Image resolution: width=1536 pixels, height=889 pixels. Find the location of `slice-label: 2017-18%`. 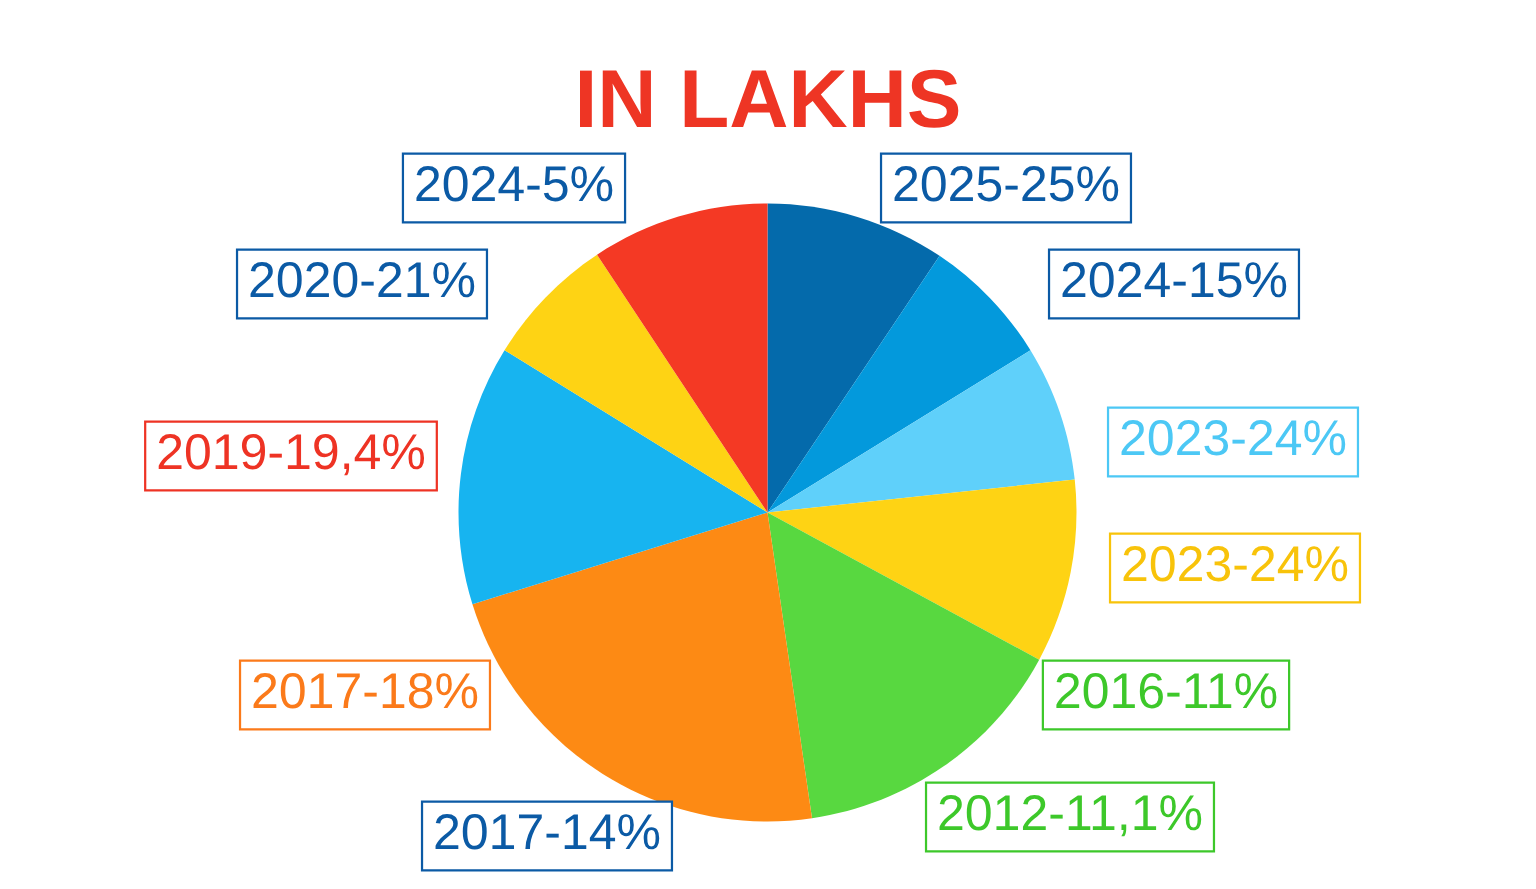

slice-label: 2017-18% is located at coordinates (365, 691).